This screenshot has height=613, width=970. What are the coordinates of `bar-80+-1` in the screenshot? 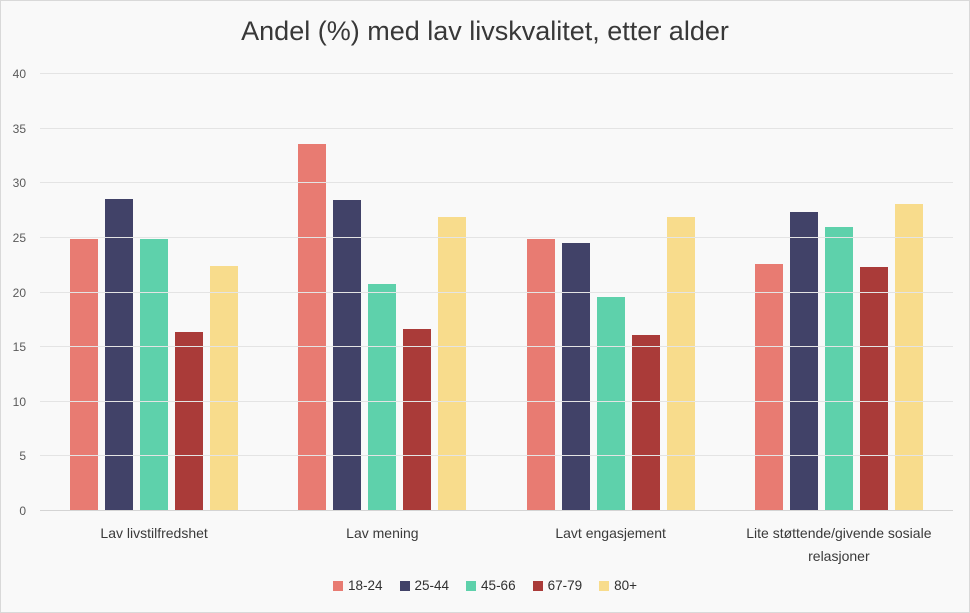 It's located at (224, 388).